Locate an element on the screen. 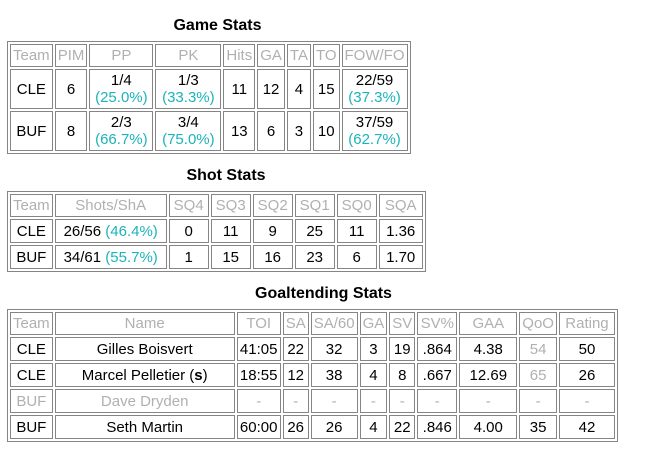 The height and width of the screenshot is (450, 647). col-header-sv: SV is located at coordinates (402, 323).